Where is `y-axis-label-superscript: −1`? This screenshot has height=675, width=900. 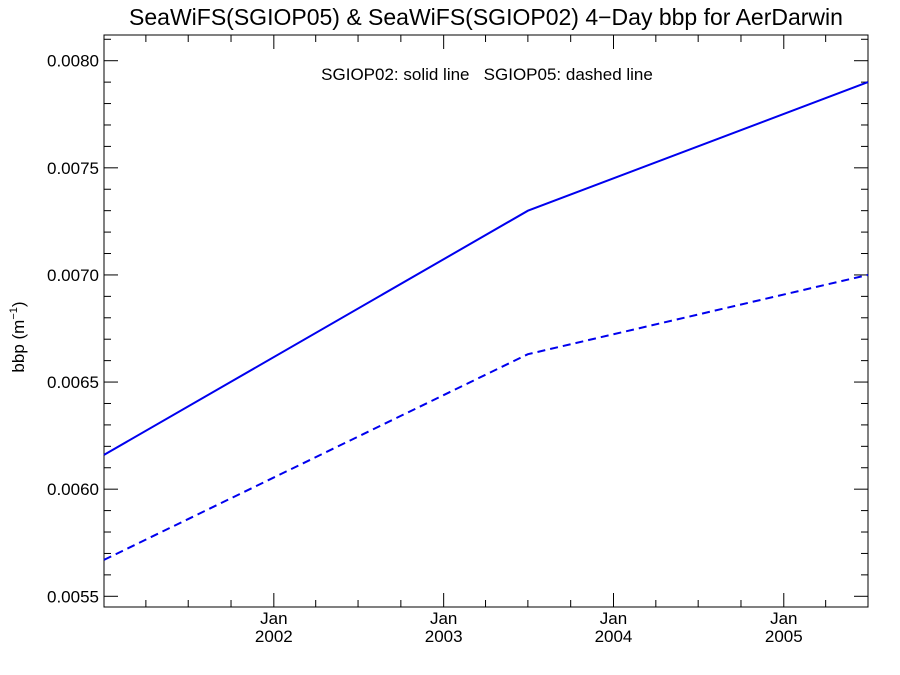 y-axis-label-superscript: −1 is located at coordinates (14, 313).